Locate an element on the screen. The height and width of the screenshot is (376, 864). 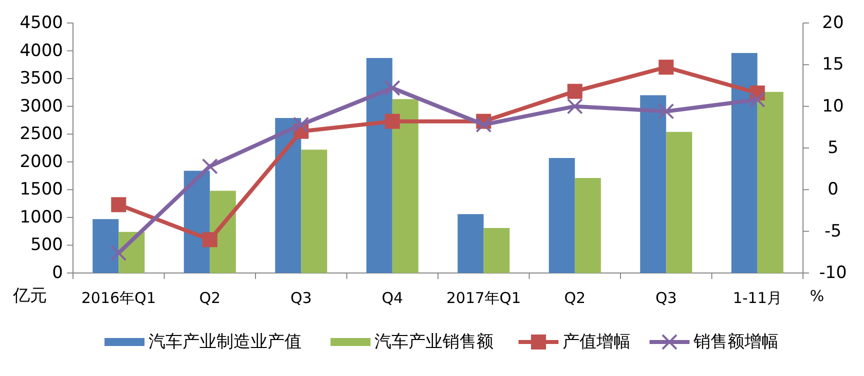
y-axis-title: 亿元 is located at coordinates (29, 296).